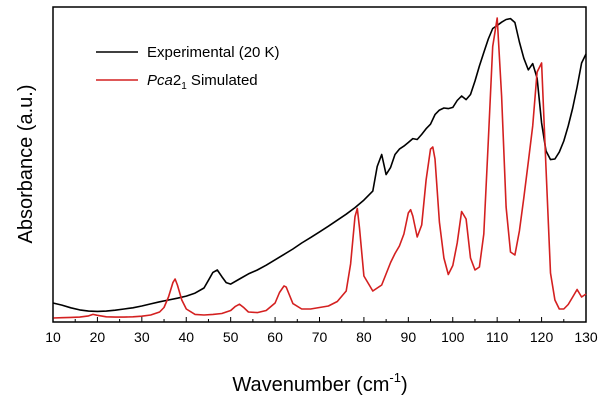 Image resolution: width=610 pixels, height=404 pixels. What do you see at coordinates (364, 337) in the screenshot?
I see `x-tick-label: 80` at bounding box center [364, 337].